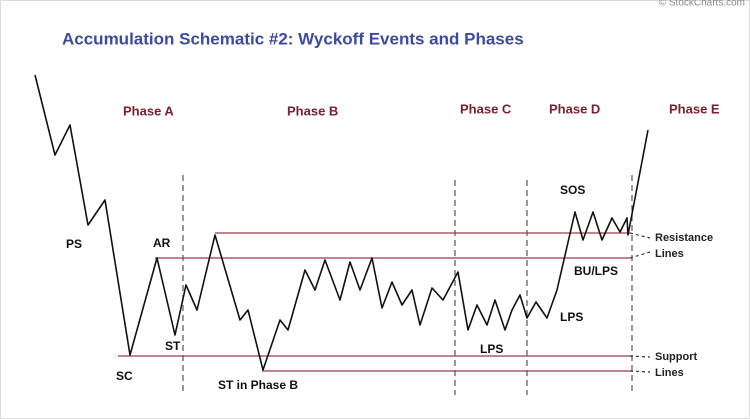 The image size is (750, 419). What do you see at coordinates (684, 238) in the screenshot?
I see `line-label: Resistance` at bounding box center [684, 238].